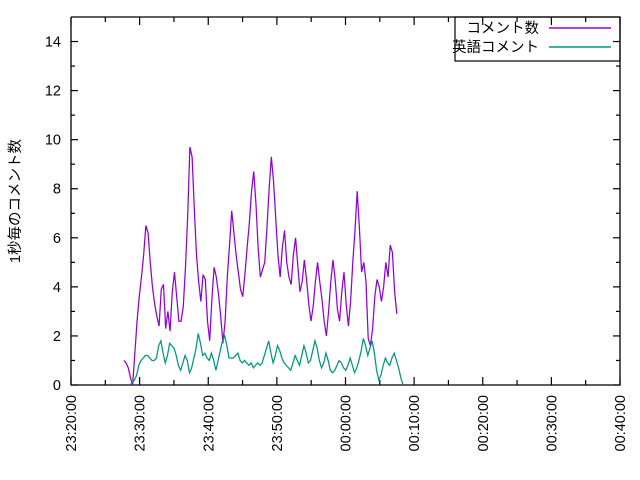 This screenshot has width=640, height=480. What do you see at coordinates (53, 43) in the screenshot?
I see `y-tick-label: 14` at bounding box center [53, 43].